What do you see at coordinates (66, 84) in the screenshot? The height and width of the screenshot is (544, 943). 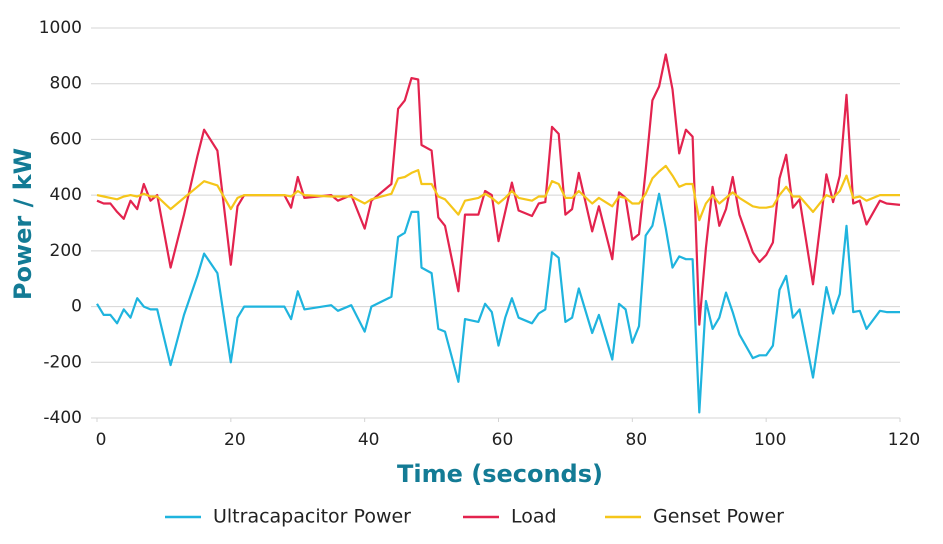 I see `y-tick-label: 800` at bounding box center [66, 84].